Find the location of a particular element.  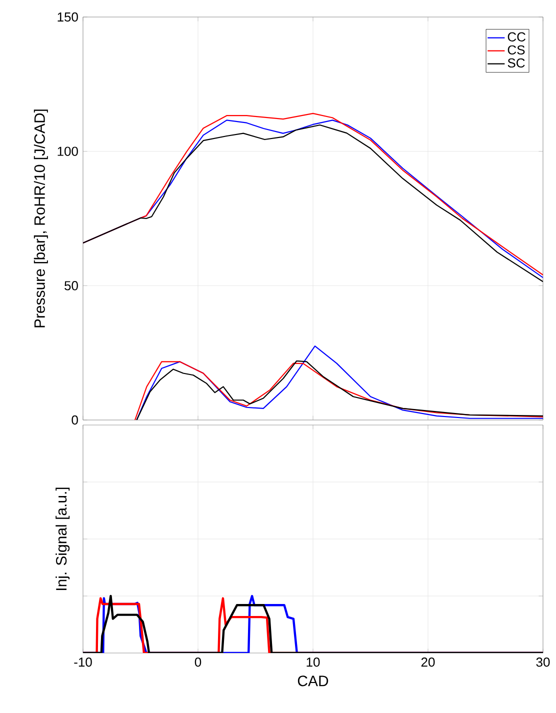

y-tick-label: 150 is located at coordinates (68, 17).